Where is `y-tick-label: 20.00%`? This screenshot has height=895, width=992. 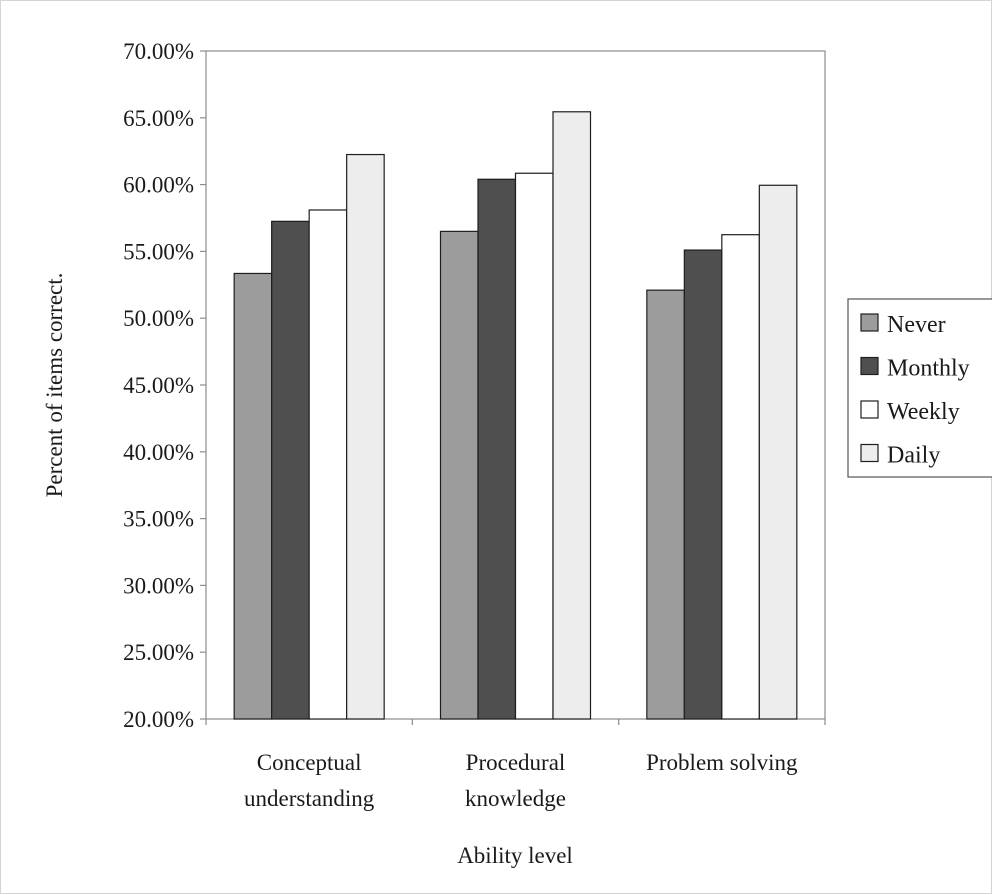 y-tick-label: 20.00% is located at coordinates (158, 719).